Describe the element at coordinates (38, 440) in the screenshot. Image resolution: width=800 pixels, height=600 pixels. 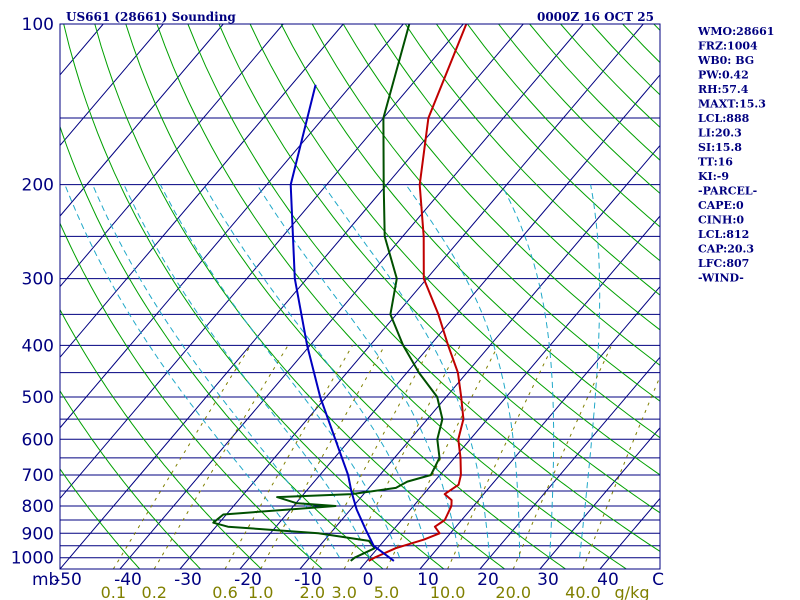
I see `pressure-tick-label: 600` at that location.